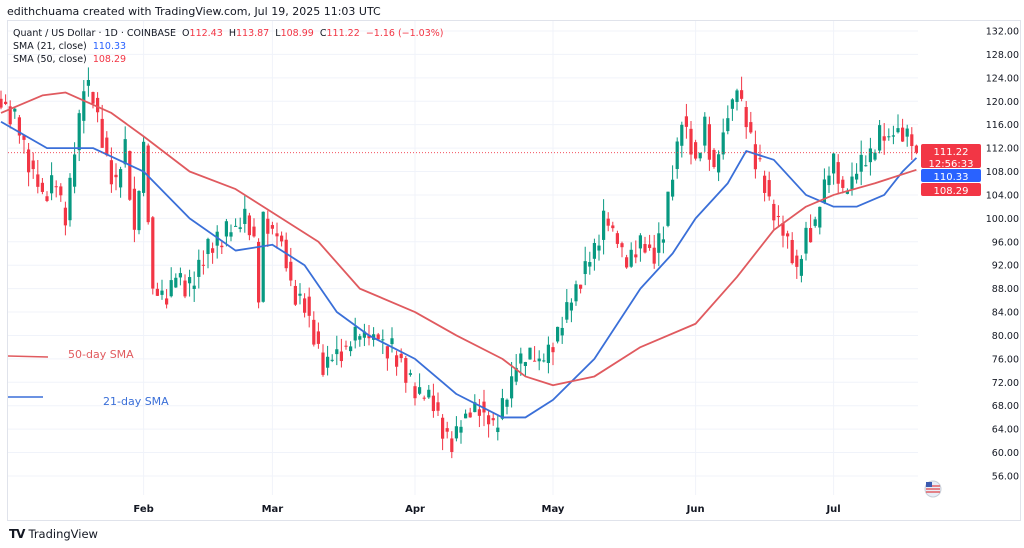  I want to click on logo-text: TradingView, so click(63, 534).